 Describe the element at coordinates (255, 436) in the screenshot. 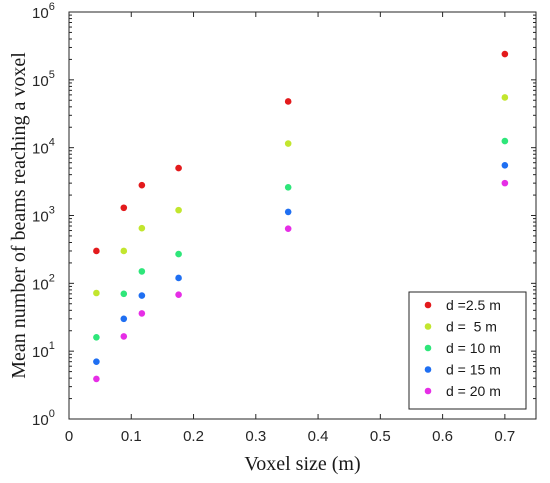

I see `x-tick-label: 0.3` at that location.